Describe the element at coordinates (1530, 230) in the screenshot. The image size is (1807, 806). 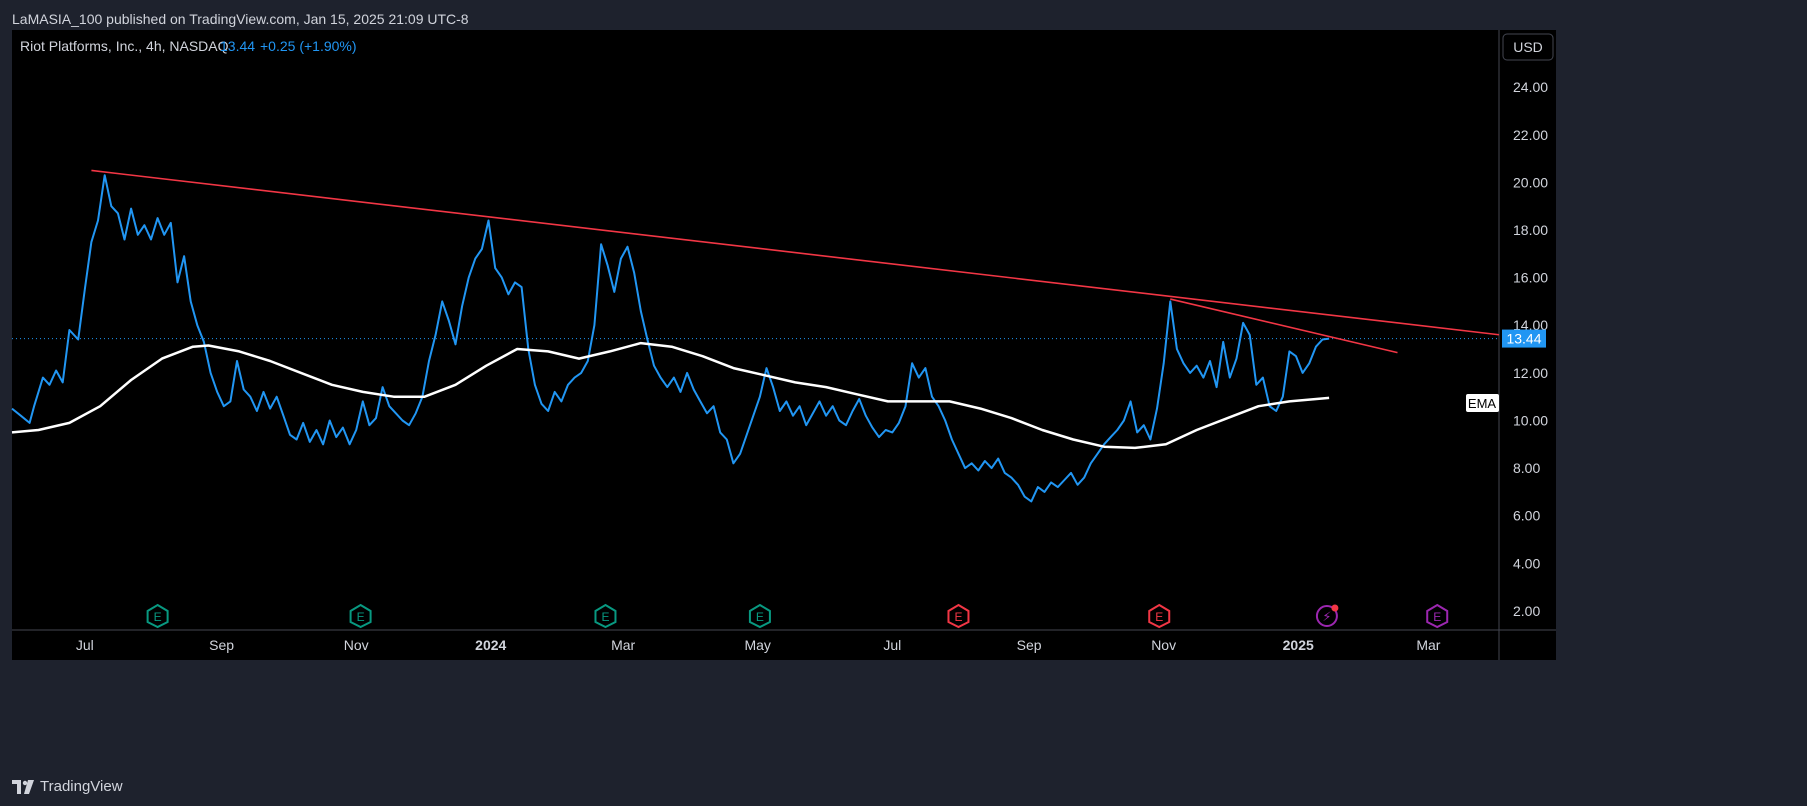
I see `y-tick-label: 18.00` at that location.